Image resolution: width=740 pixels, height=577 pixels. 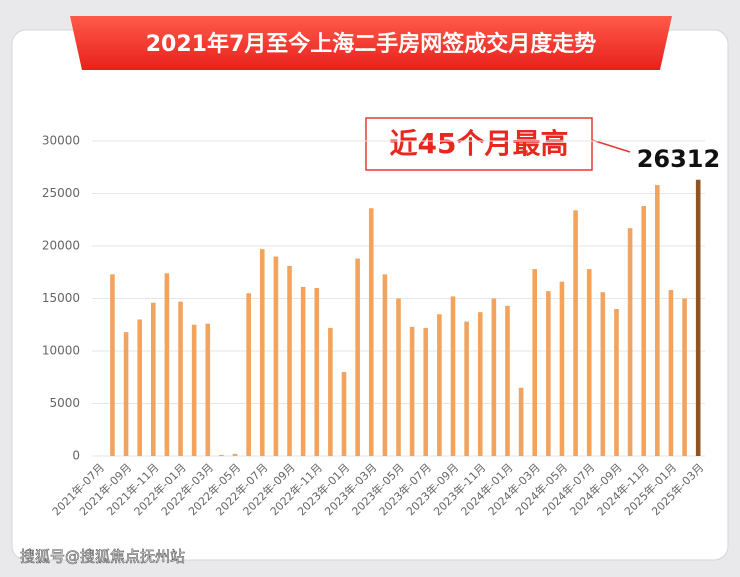 I want to click on y-tick-label: 30000, so click(x=61, y=141).